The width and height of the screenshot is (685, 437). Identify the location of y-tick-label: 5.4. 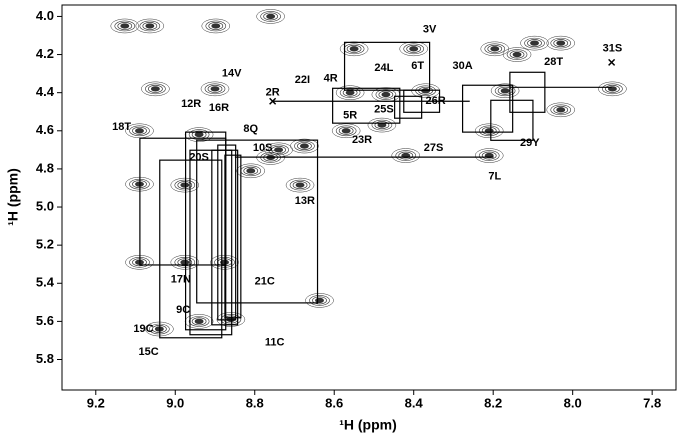
(45, 282).